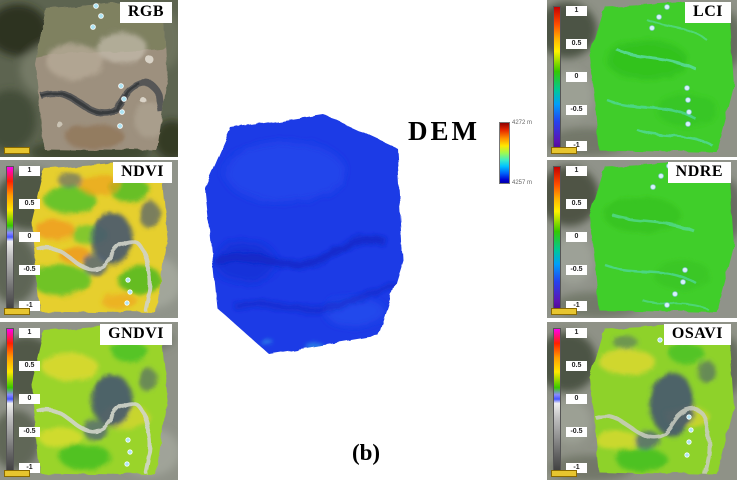 The image size is (737, 486). I want to click on panel-label-gndvi: GNDVI, so click(136, 334).